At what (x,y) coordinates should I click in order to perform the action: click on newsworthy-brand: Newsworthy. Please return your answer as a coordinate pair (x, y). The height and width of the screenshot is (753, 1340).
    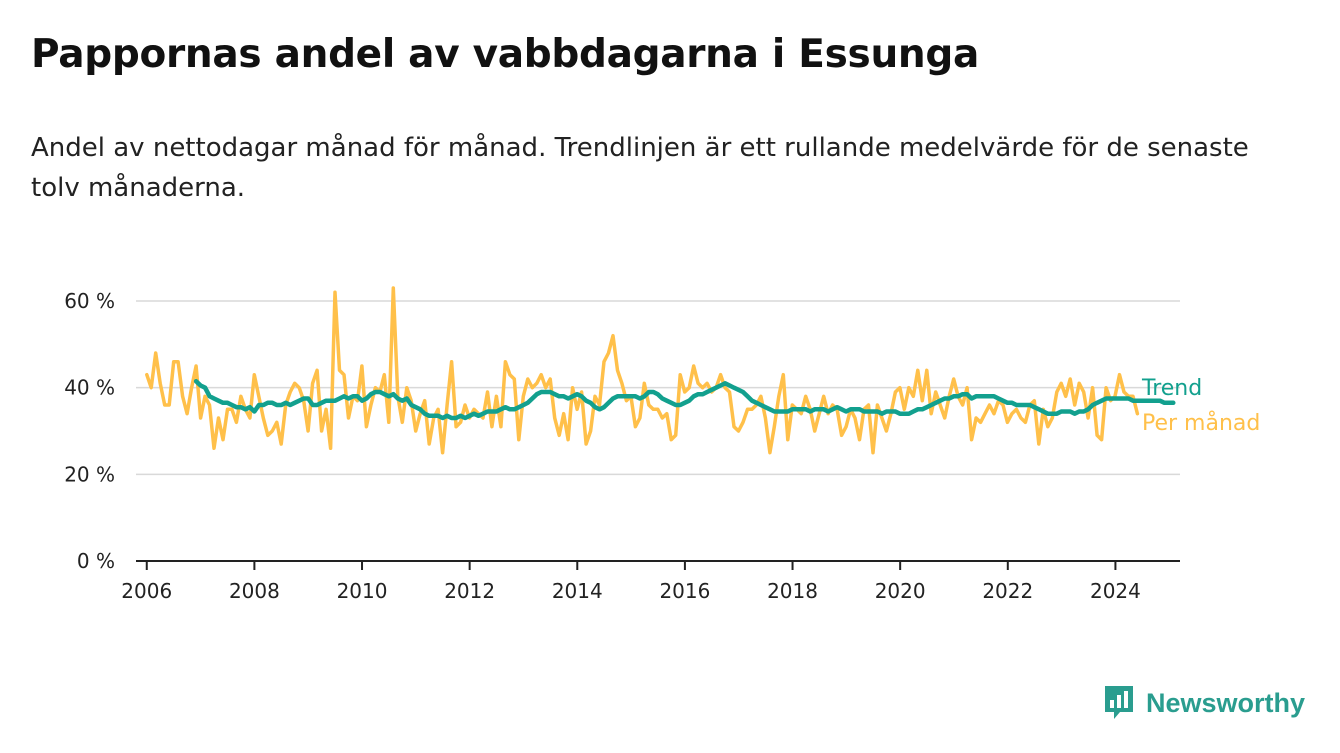
    Looking at the image, I should click on (1203, 703).